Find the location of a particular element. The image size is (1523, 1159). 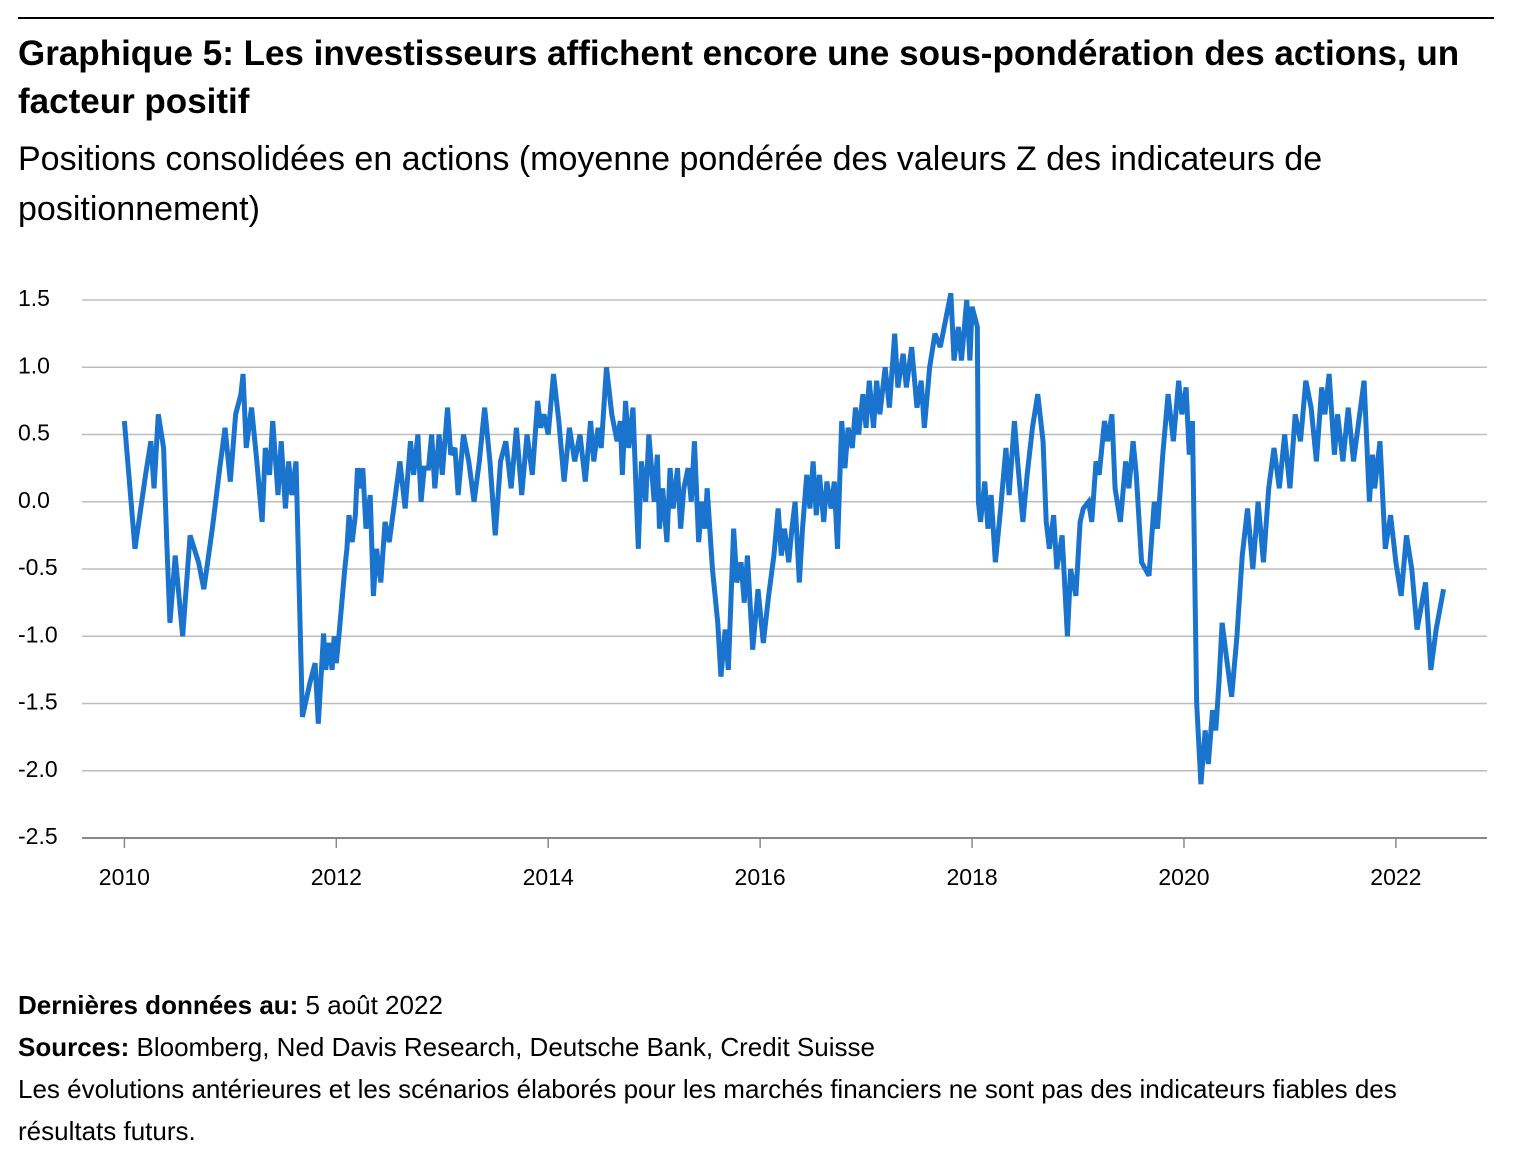

x-tick-label: 2014 is located at coordinates (548, 877).